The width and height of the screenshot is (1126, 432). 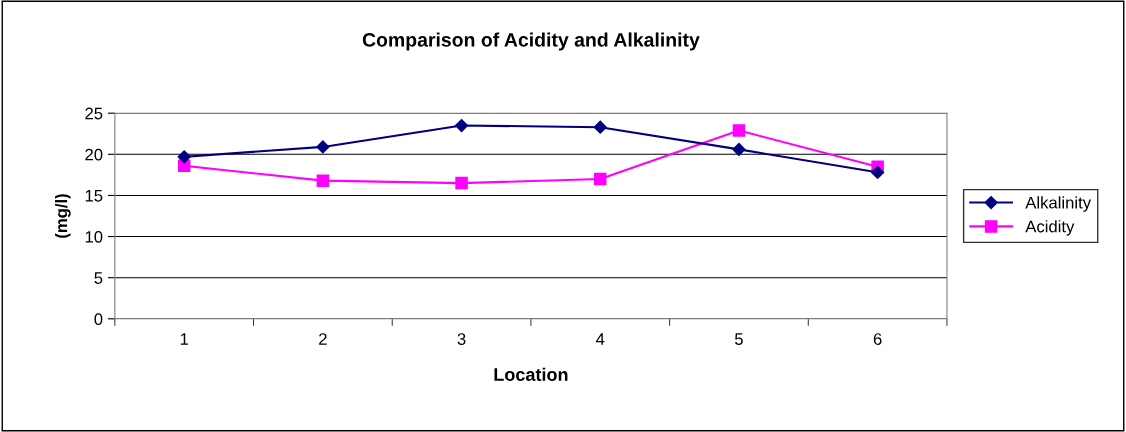 I want to click on y-tick-label: 20, so click(x=94, y=154).